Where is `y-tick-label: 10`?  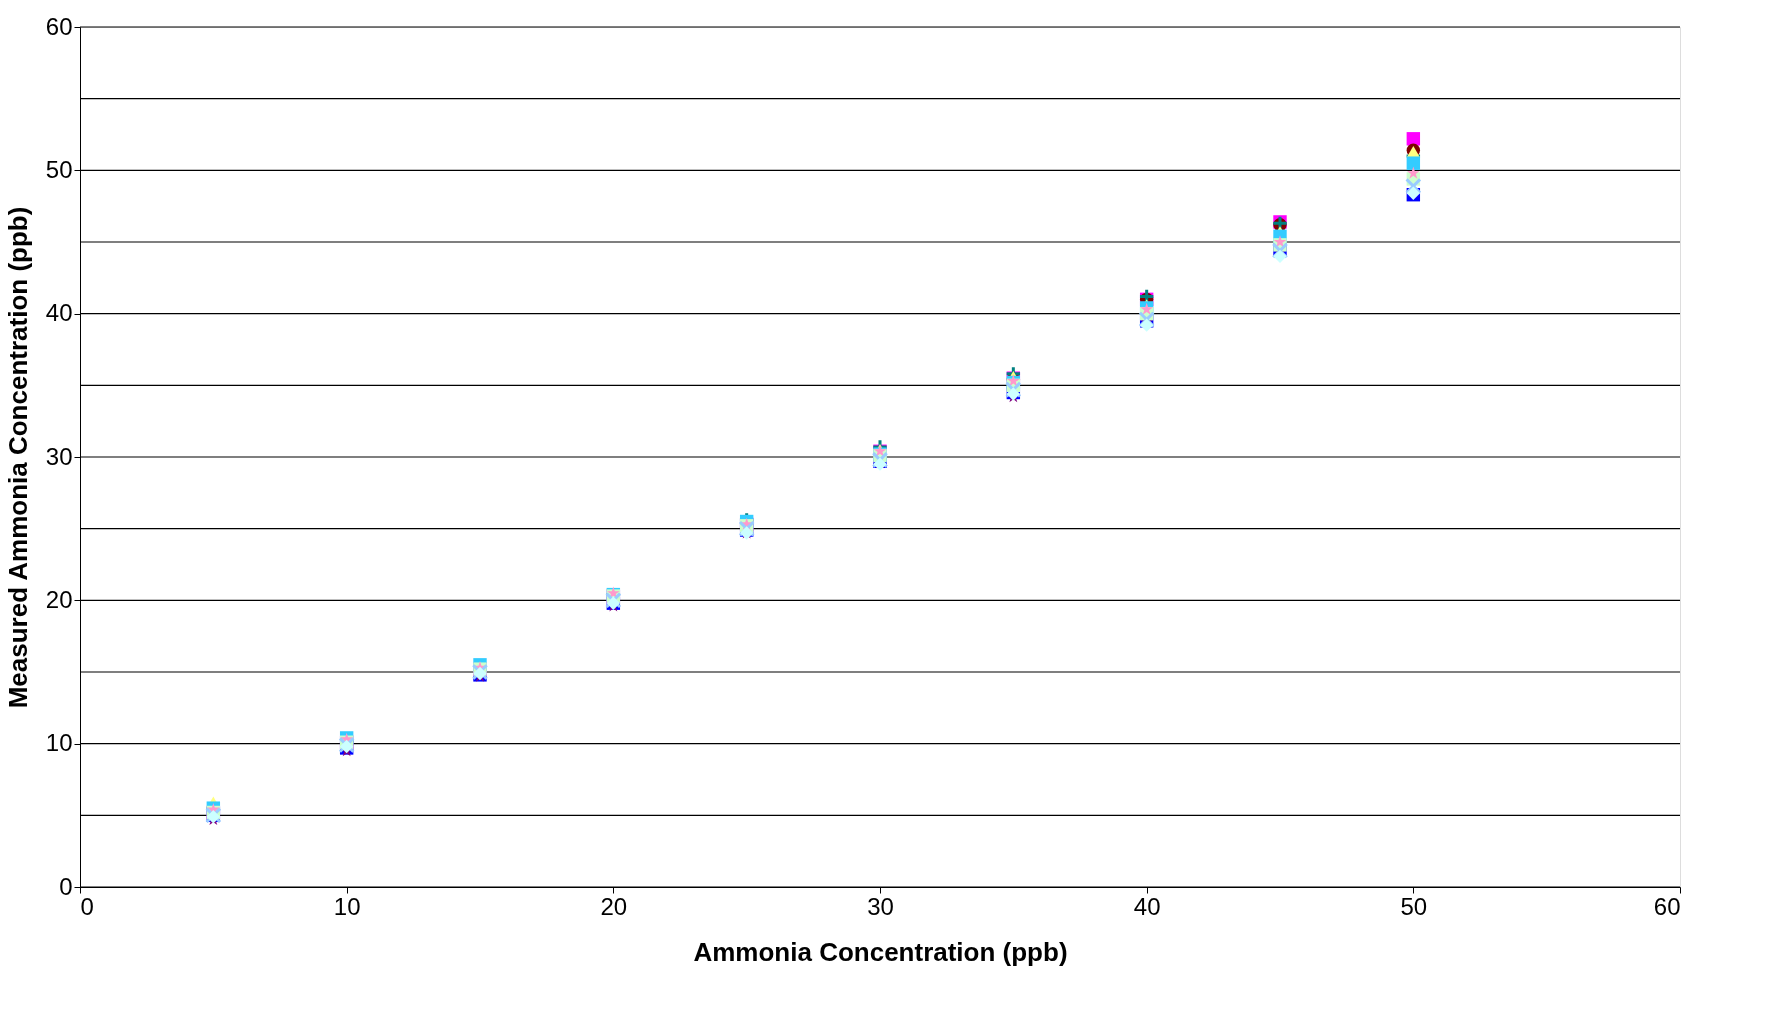
y-tick-label: 10 is located at coordinates (59, 743).